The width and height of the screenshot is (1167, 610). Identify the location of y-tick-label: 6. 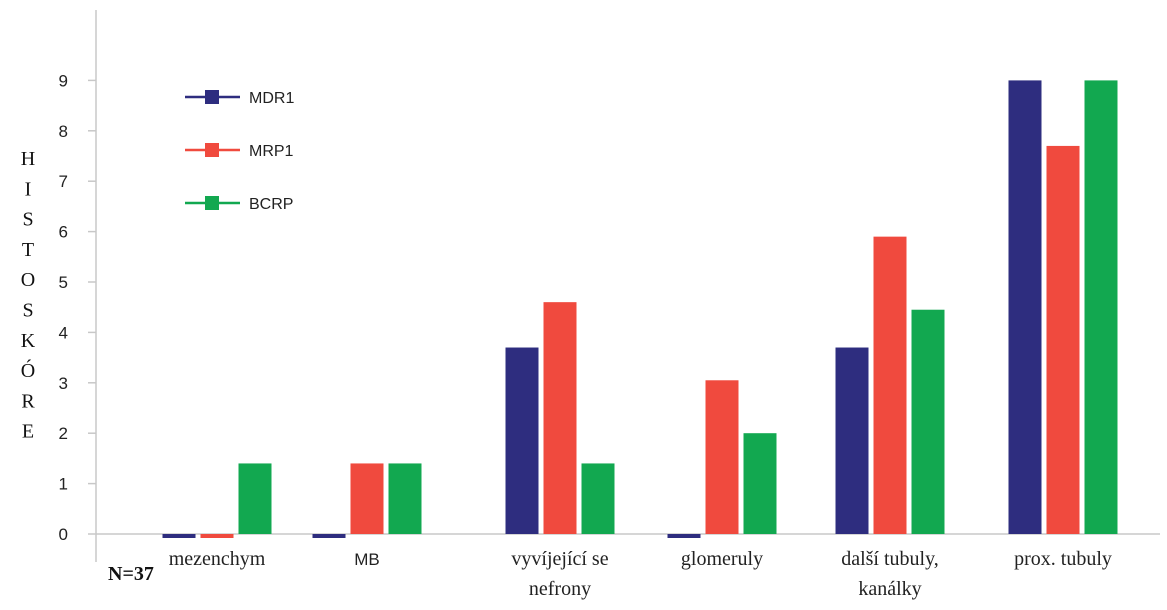
(63, 232).